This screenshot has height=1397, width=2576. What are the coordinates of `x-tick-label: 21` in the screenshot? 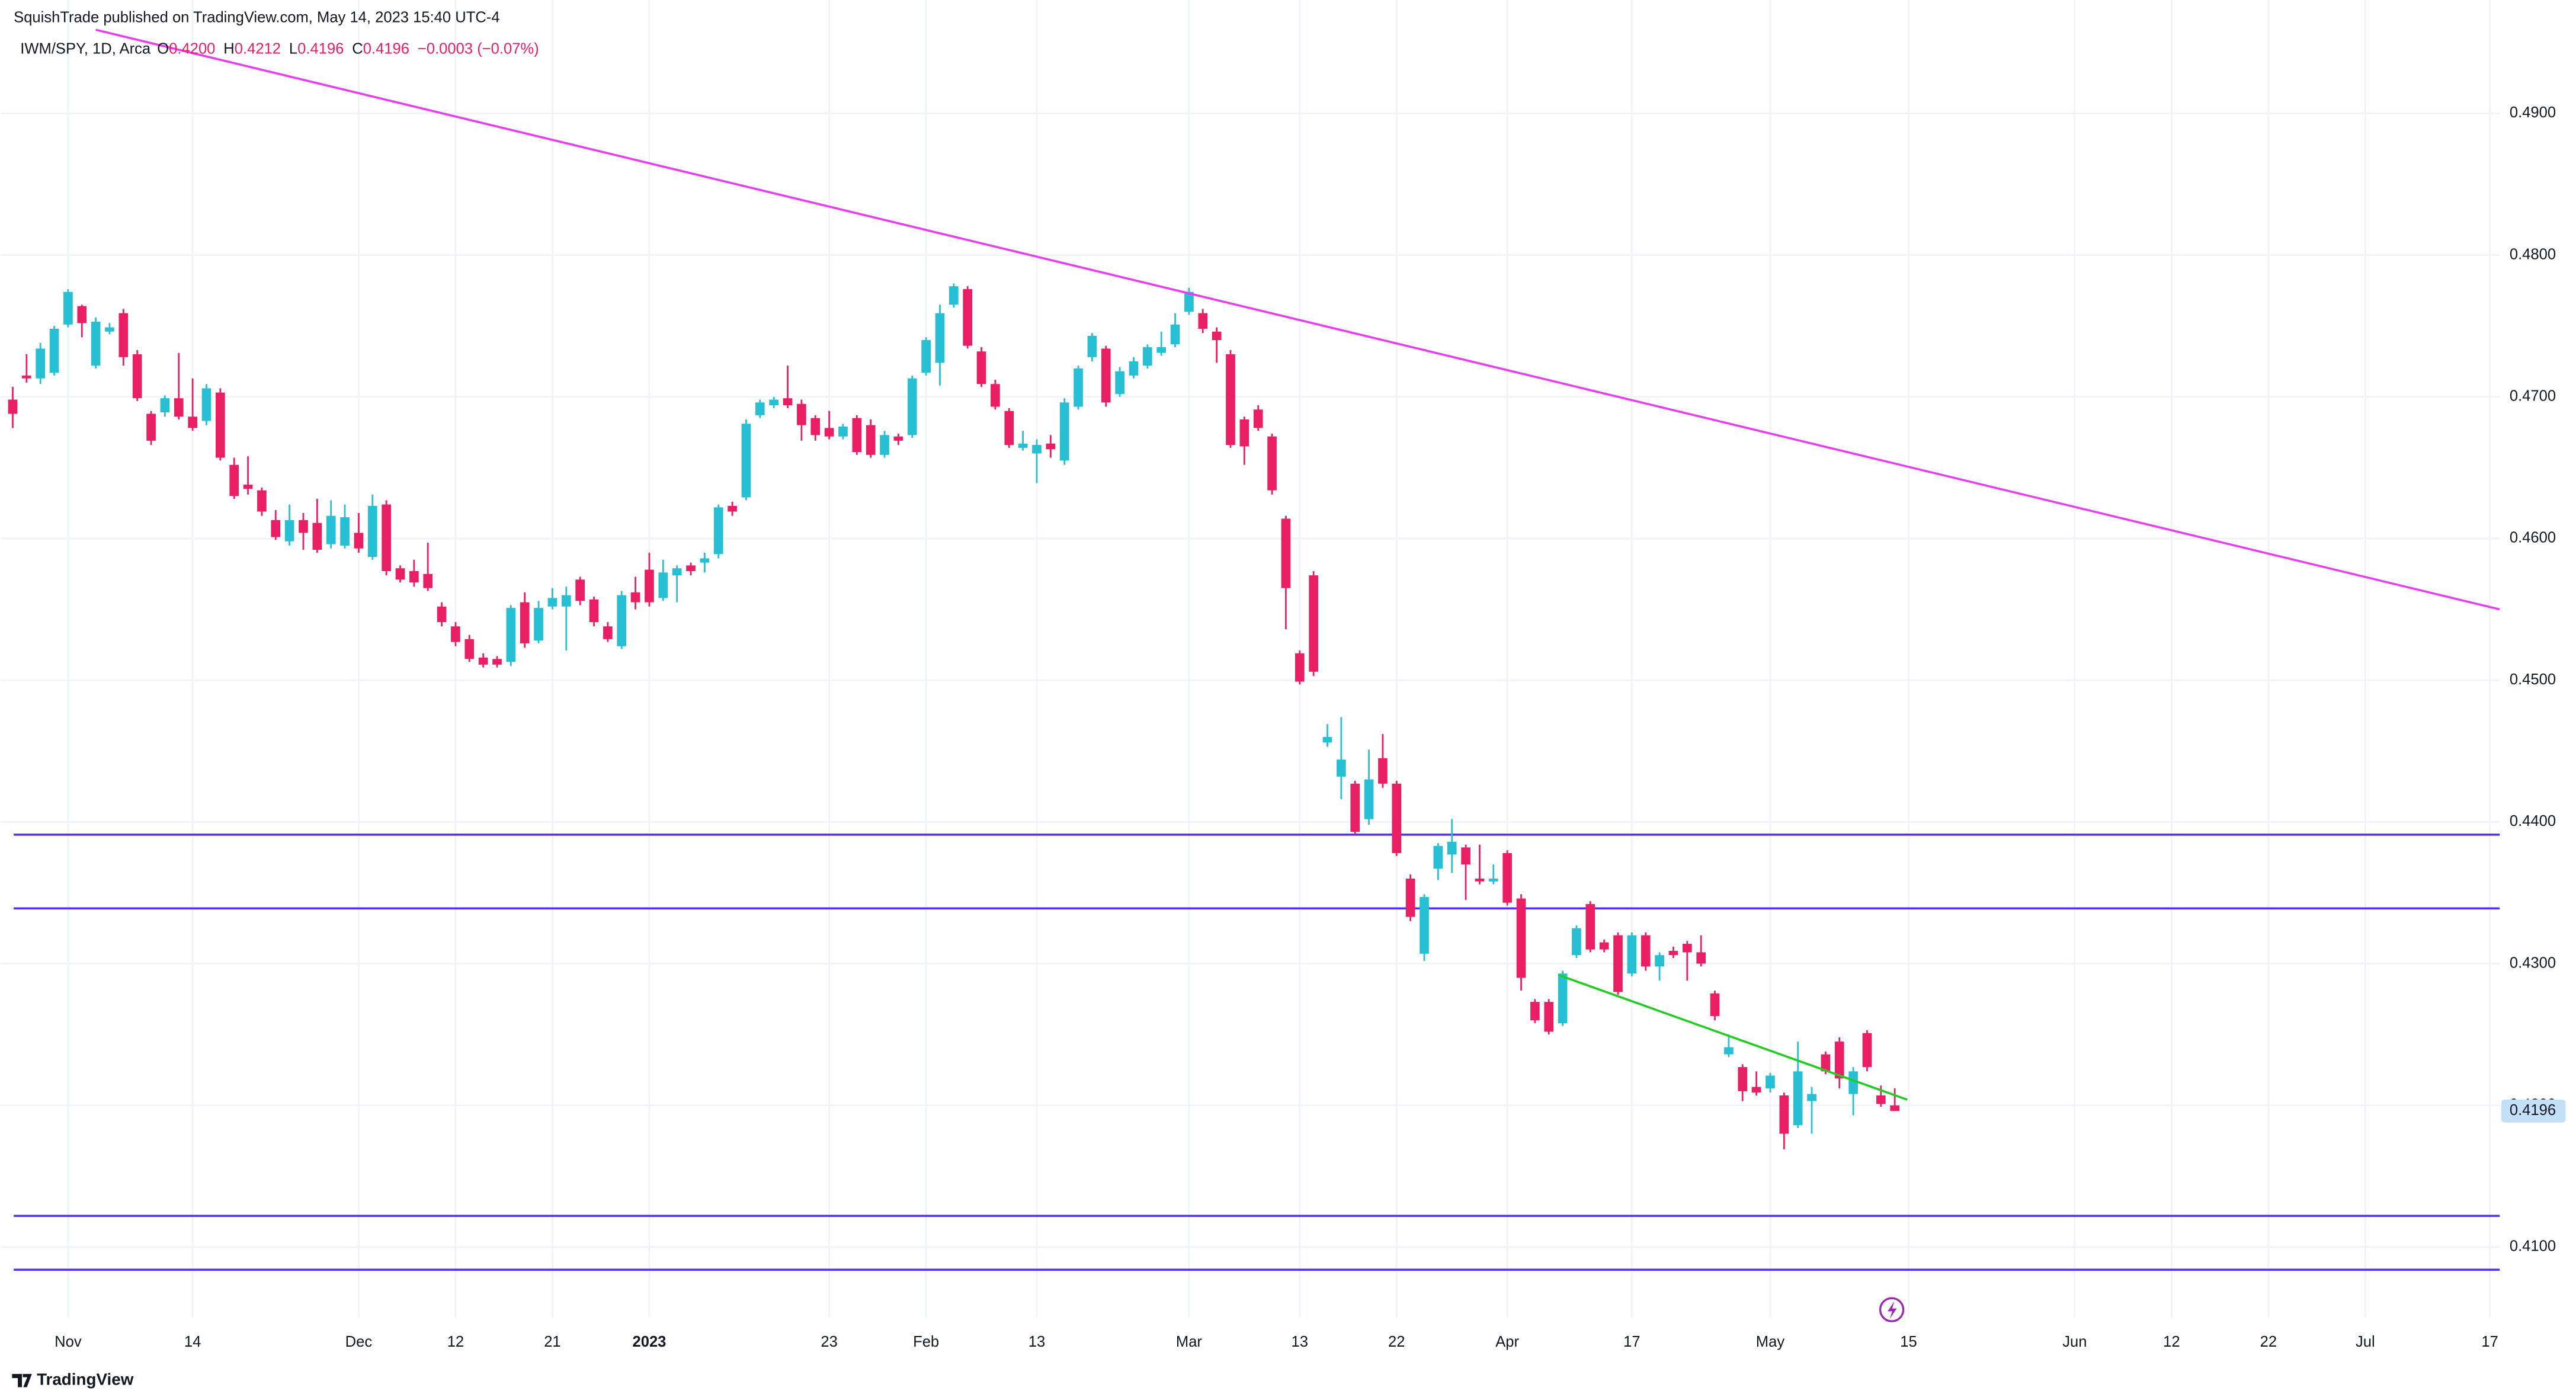 It's located at (552, 1342).